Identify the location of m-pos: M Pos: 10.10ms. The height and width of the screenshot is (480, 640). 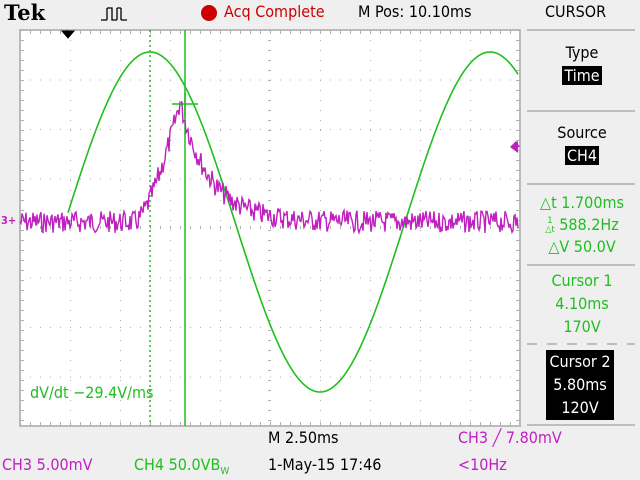
(415, 11).